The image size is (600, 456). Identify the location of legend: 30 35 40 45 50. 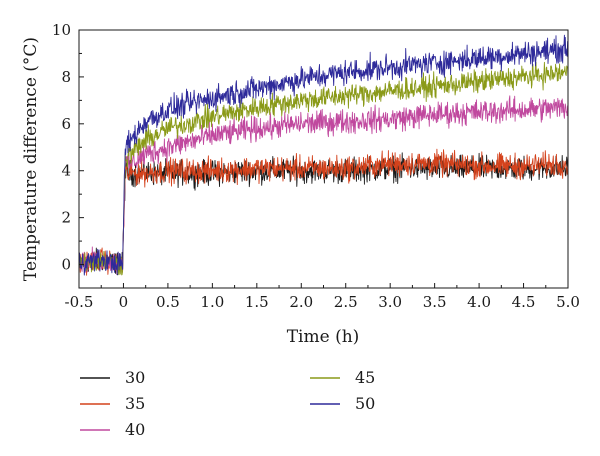
(227, 403).